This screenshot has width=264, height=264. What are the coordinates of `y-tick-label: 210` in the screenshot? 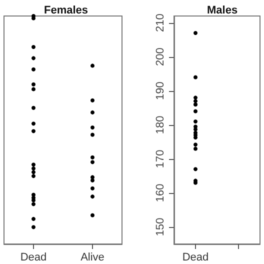 It's located at (160, 23).